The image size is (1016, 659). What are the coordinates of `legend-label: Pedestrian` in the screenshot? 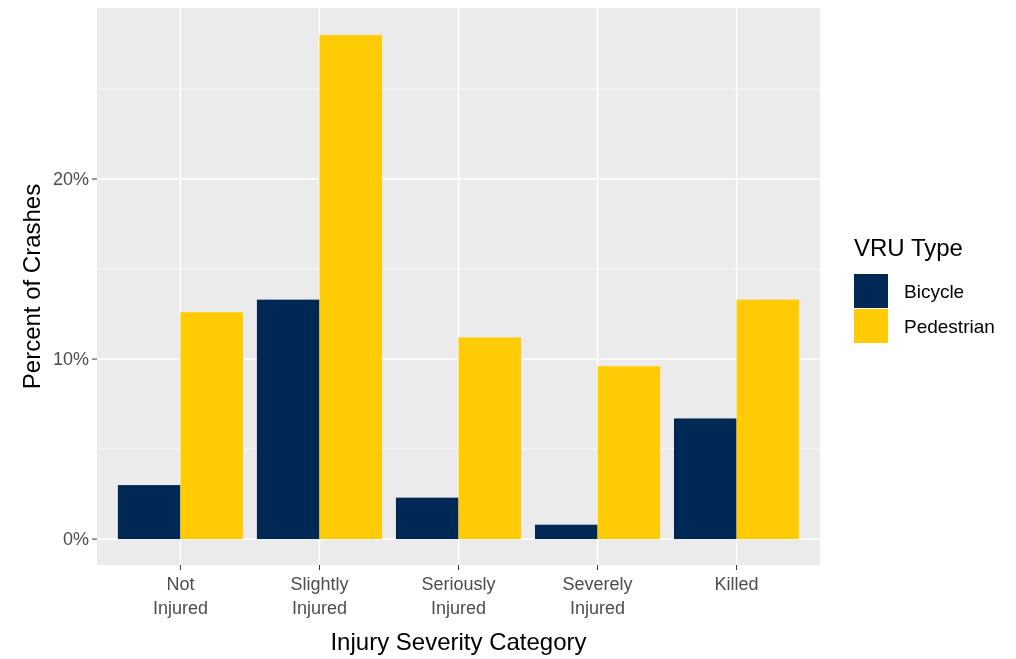 It's located at (949, 326).